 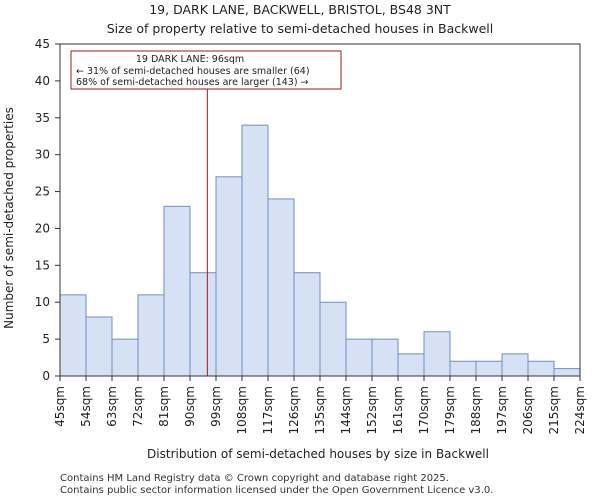 I want to click on y-tick-label-10: 10, so click(x=42, y=302).